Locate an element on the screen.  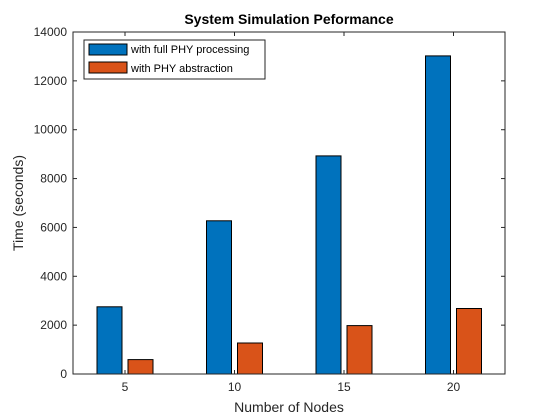
x-tick-label-20: 20 is located at coordinates (454, 387).